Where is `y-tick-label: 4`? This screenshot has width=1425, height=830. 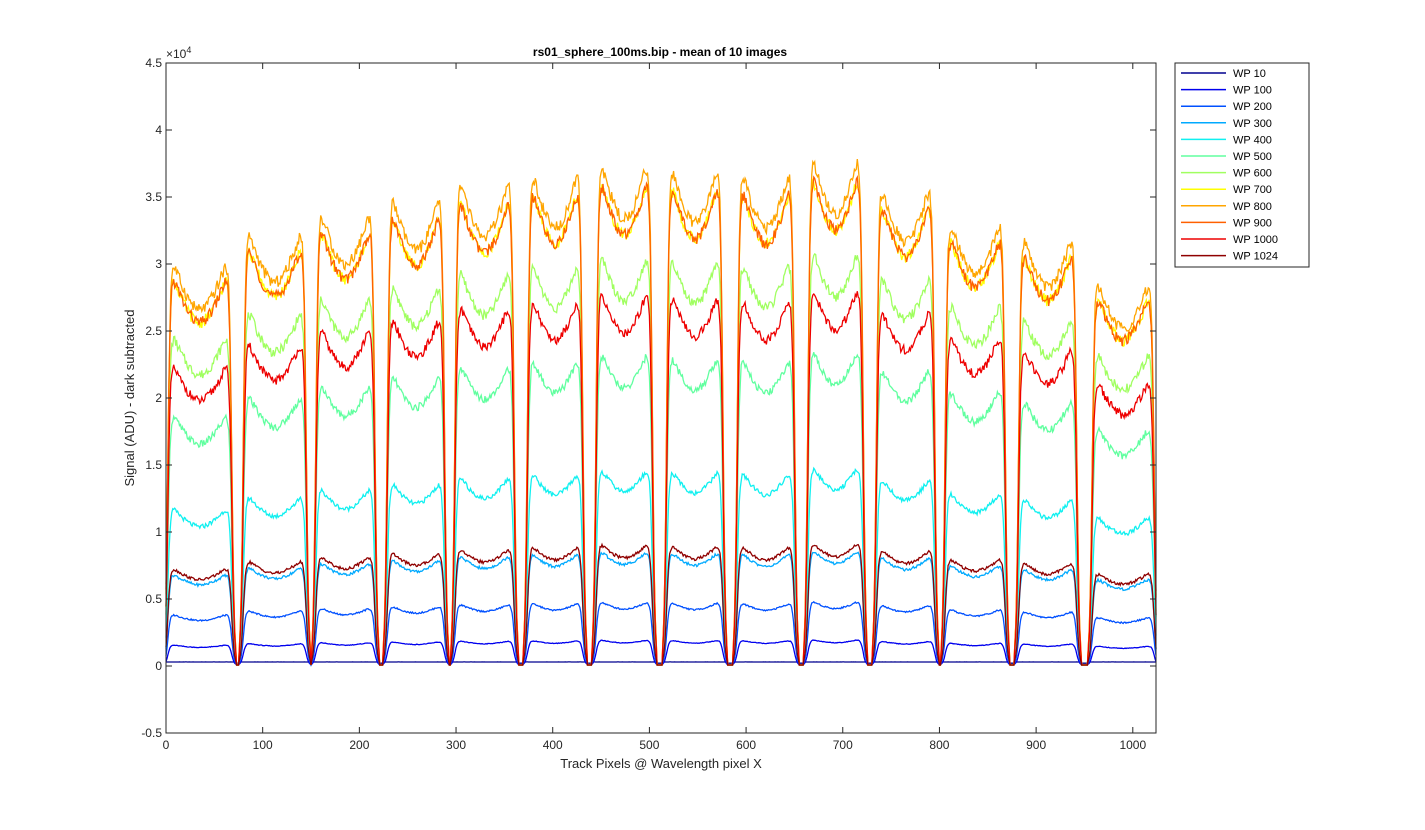
y-tick-label: 4 is located at coordinates (158, 130).